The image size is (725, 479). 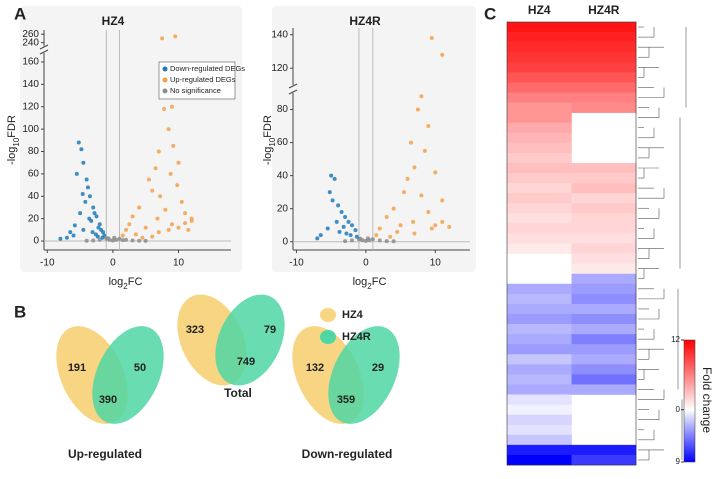 I want to click on y-tick-label: 80, so click(x=34, y=151).